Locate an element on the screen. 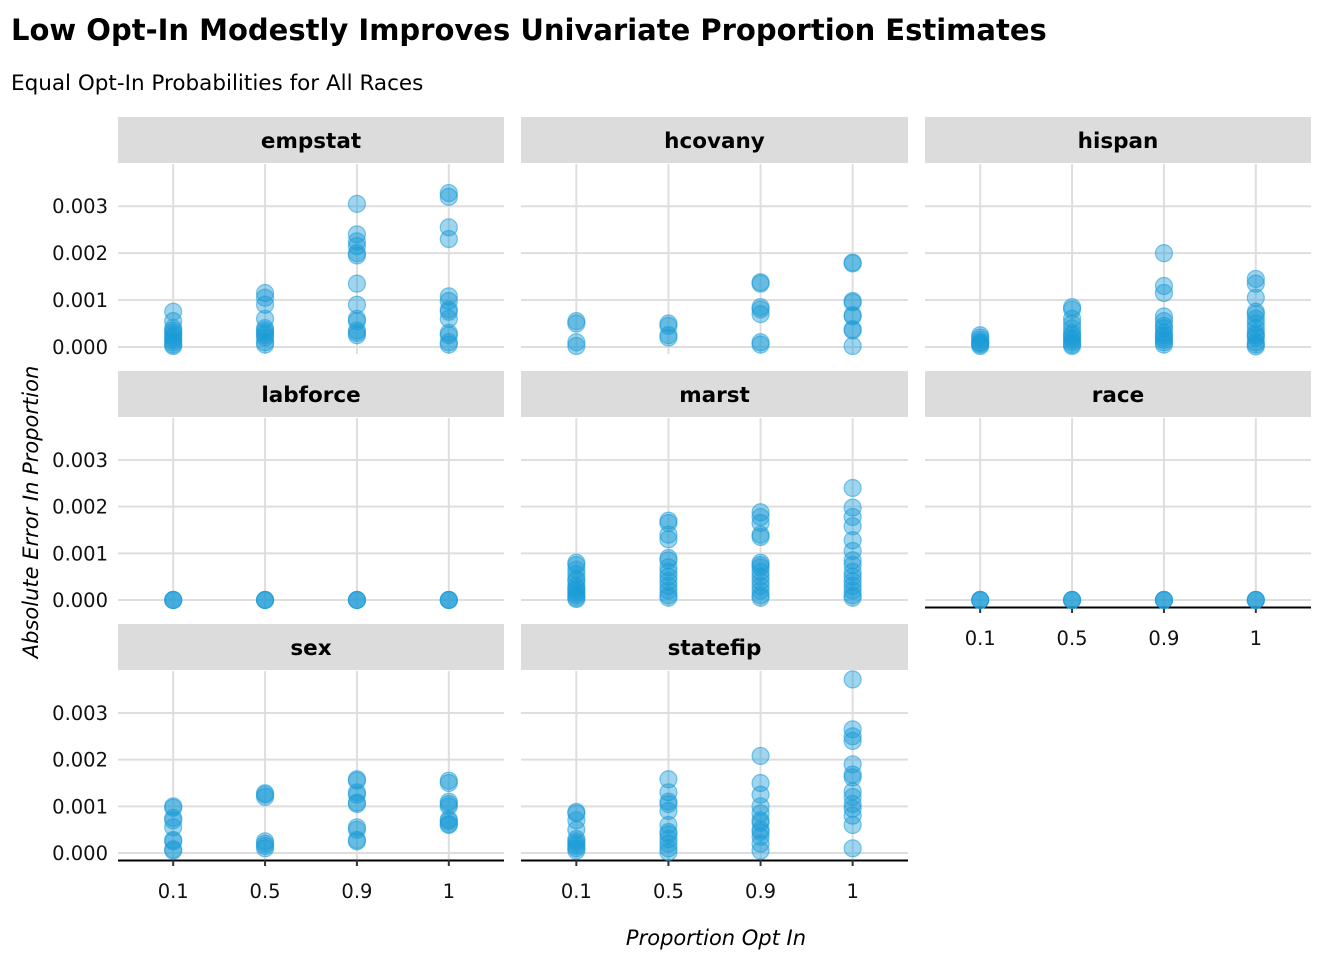 This screenshot has width=1344, height=960. x-axis-title: Proportion Opt In is located at coordinates (716, 938).